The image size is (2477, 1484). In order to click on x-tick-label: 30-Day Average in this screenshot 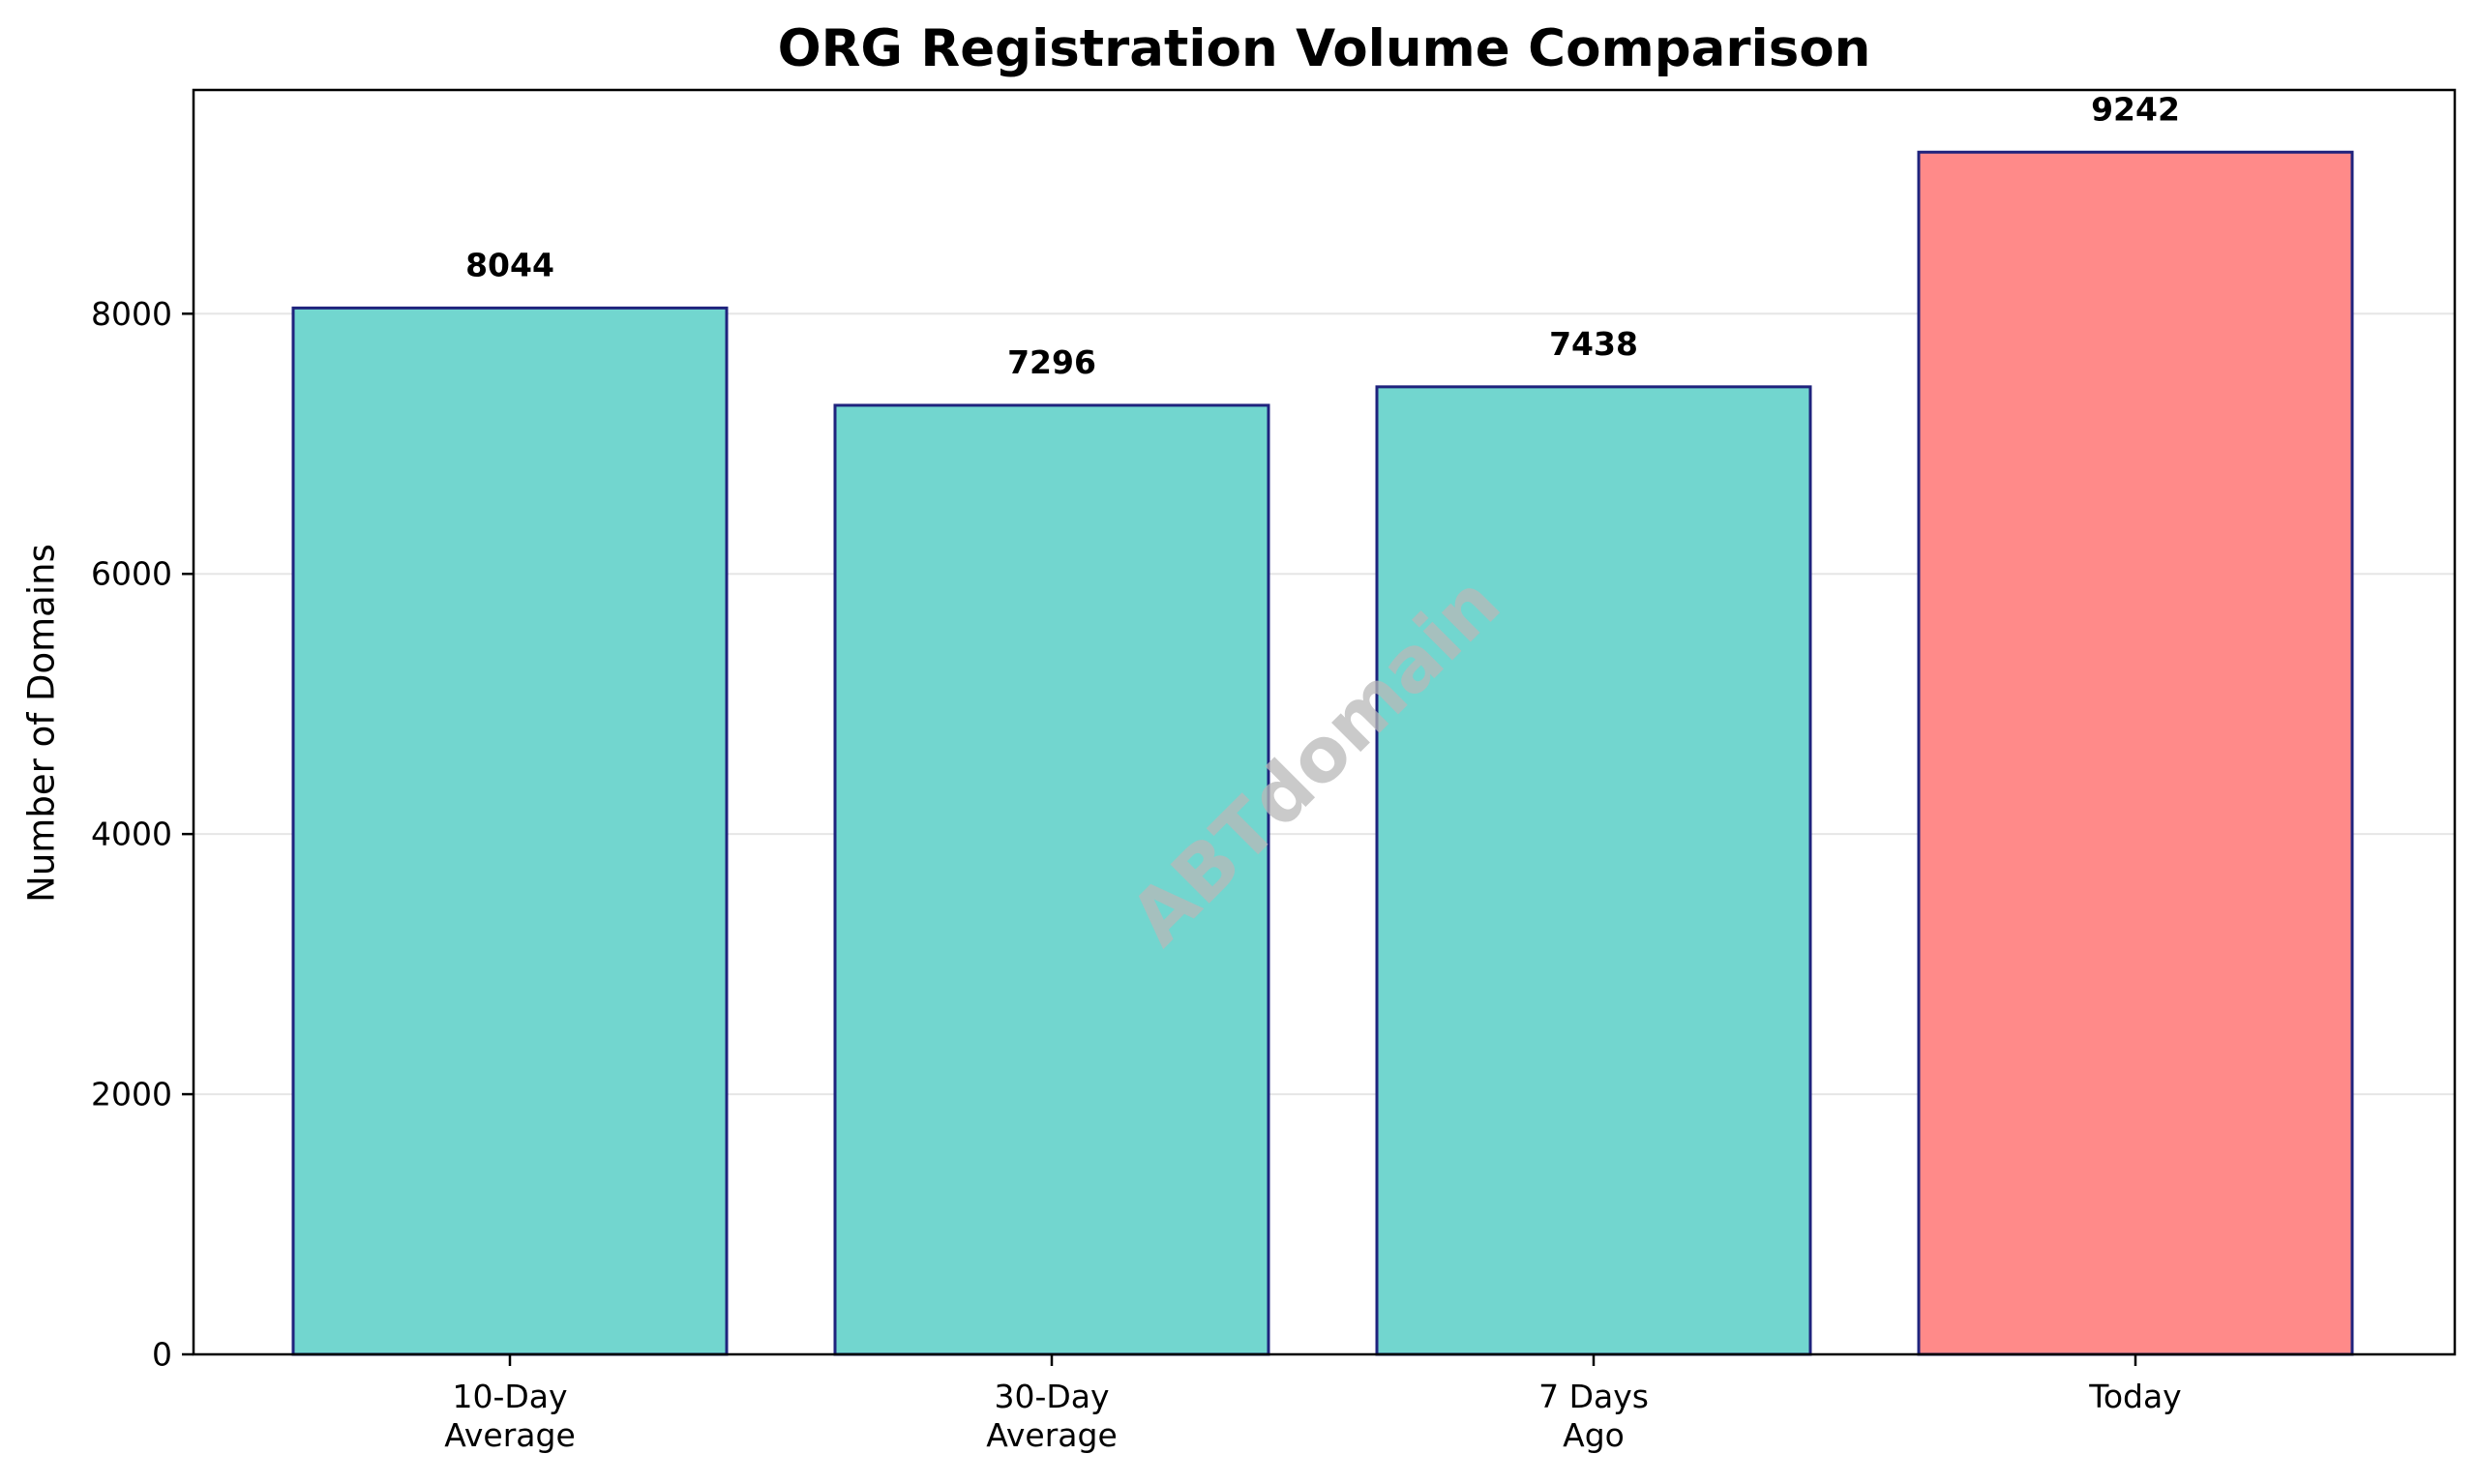, I will do `click(1052, 1416)`.